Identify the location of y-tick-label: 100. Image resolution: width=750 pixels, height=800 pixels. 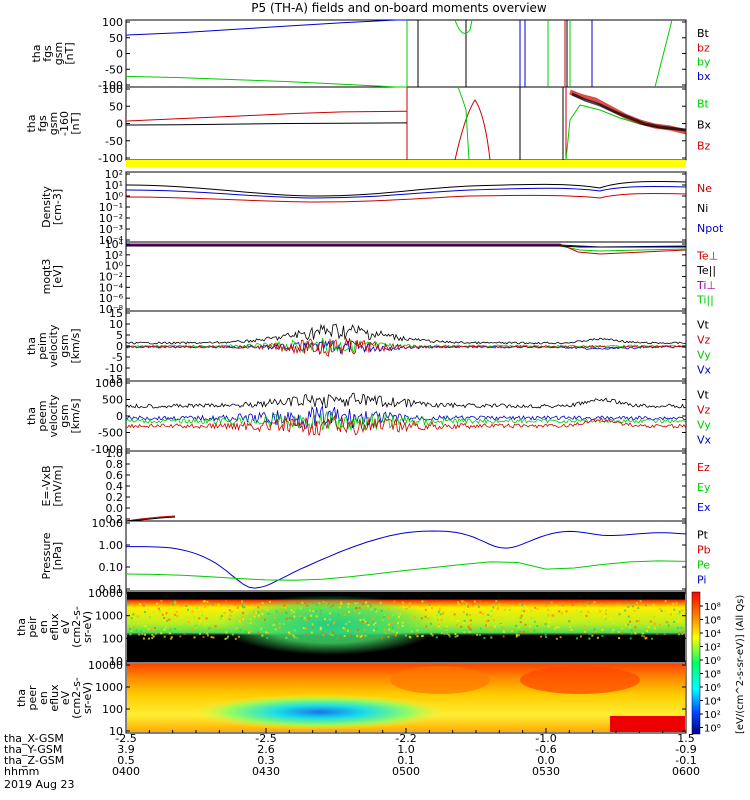
(112, 709).